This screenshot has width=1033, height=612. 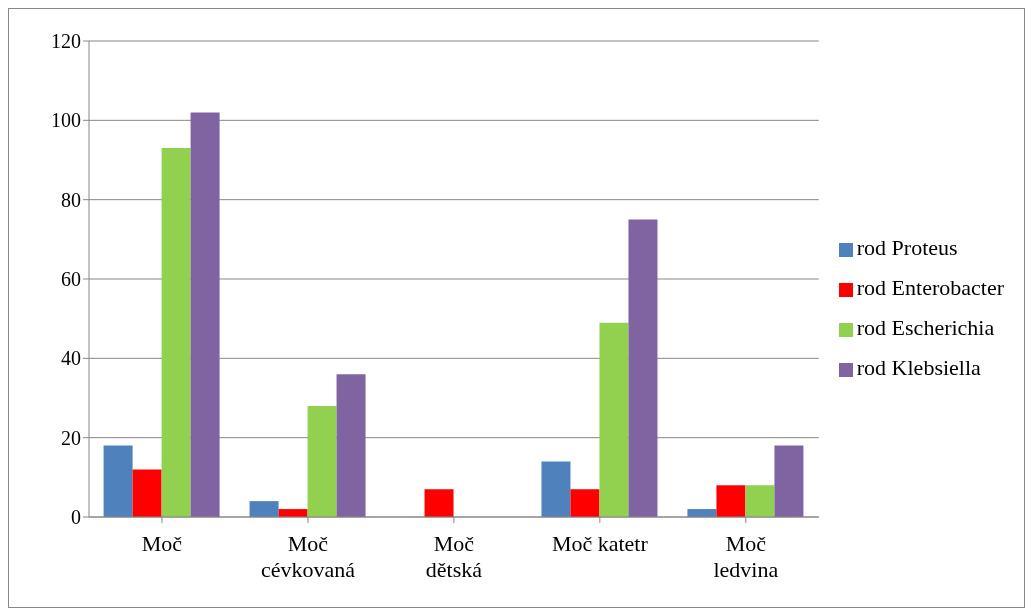 I want to click on y-tick-label: 20, so click(x=71, y=437).